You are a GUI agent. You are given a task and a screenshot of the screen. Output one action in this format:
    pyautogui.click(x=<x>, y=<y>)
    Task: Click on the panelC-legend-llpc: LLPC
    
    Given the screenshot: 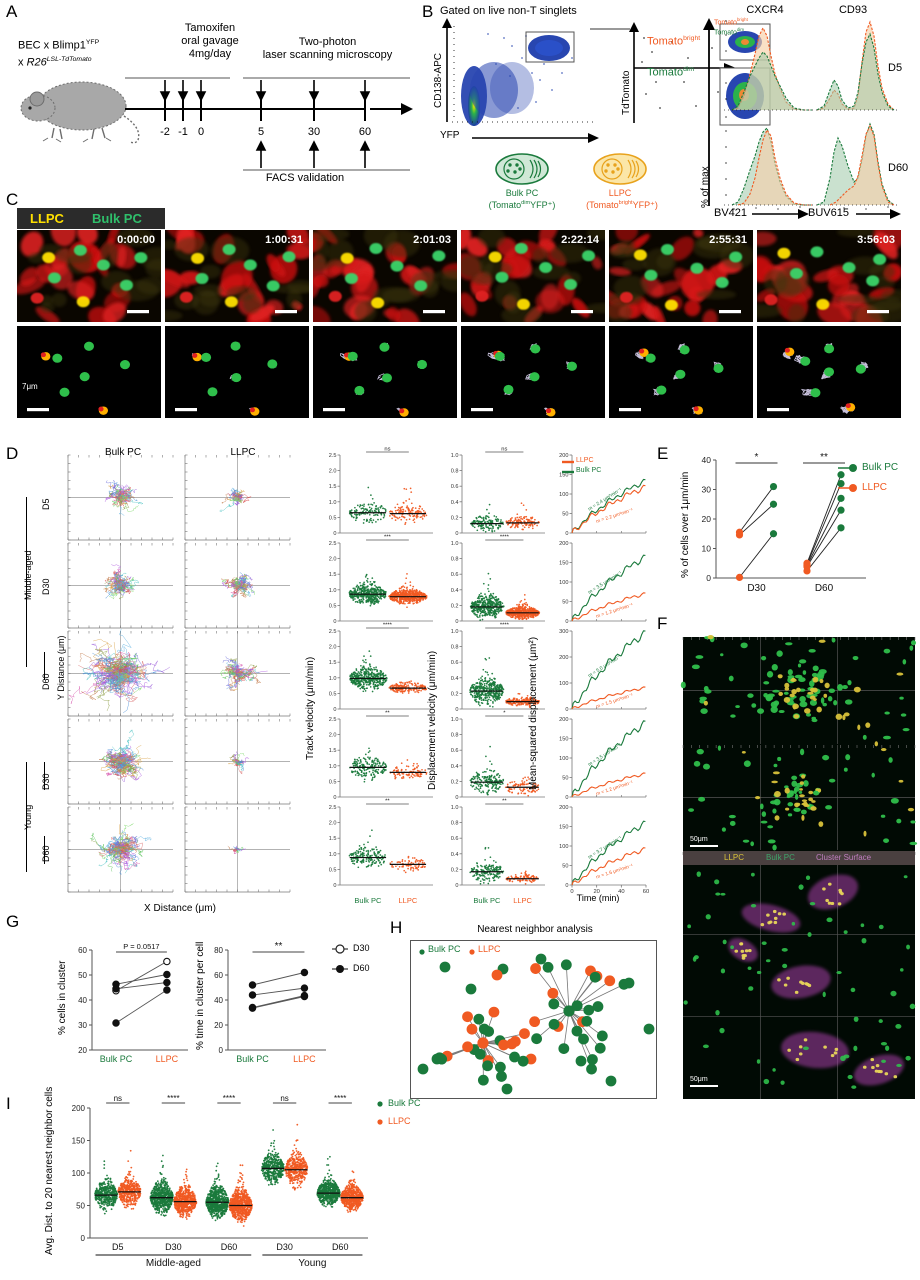 What is the action you would take?
    pyautogui.click(x=47, y=218)
    